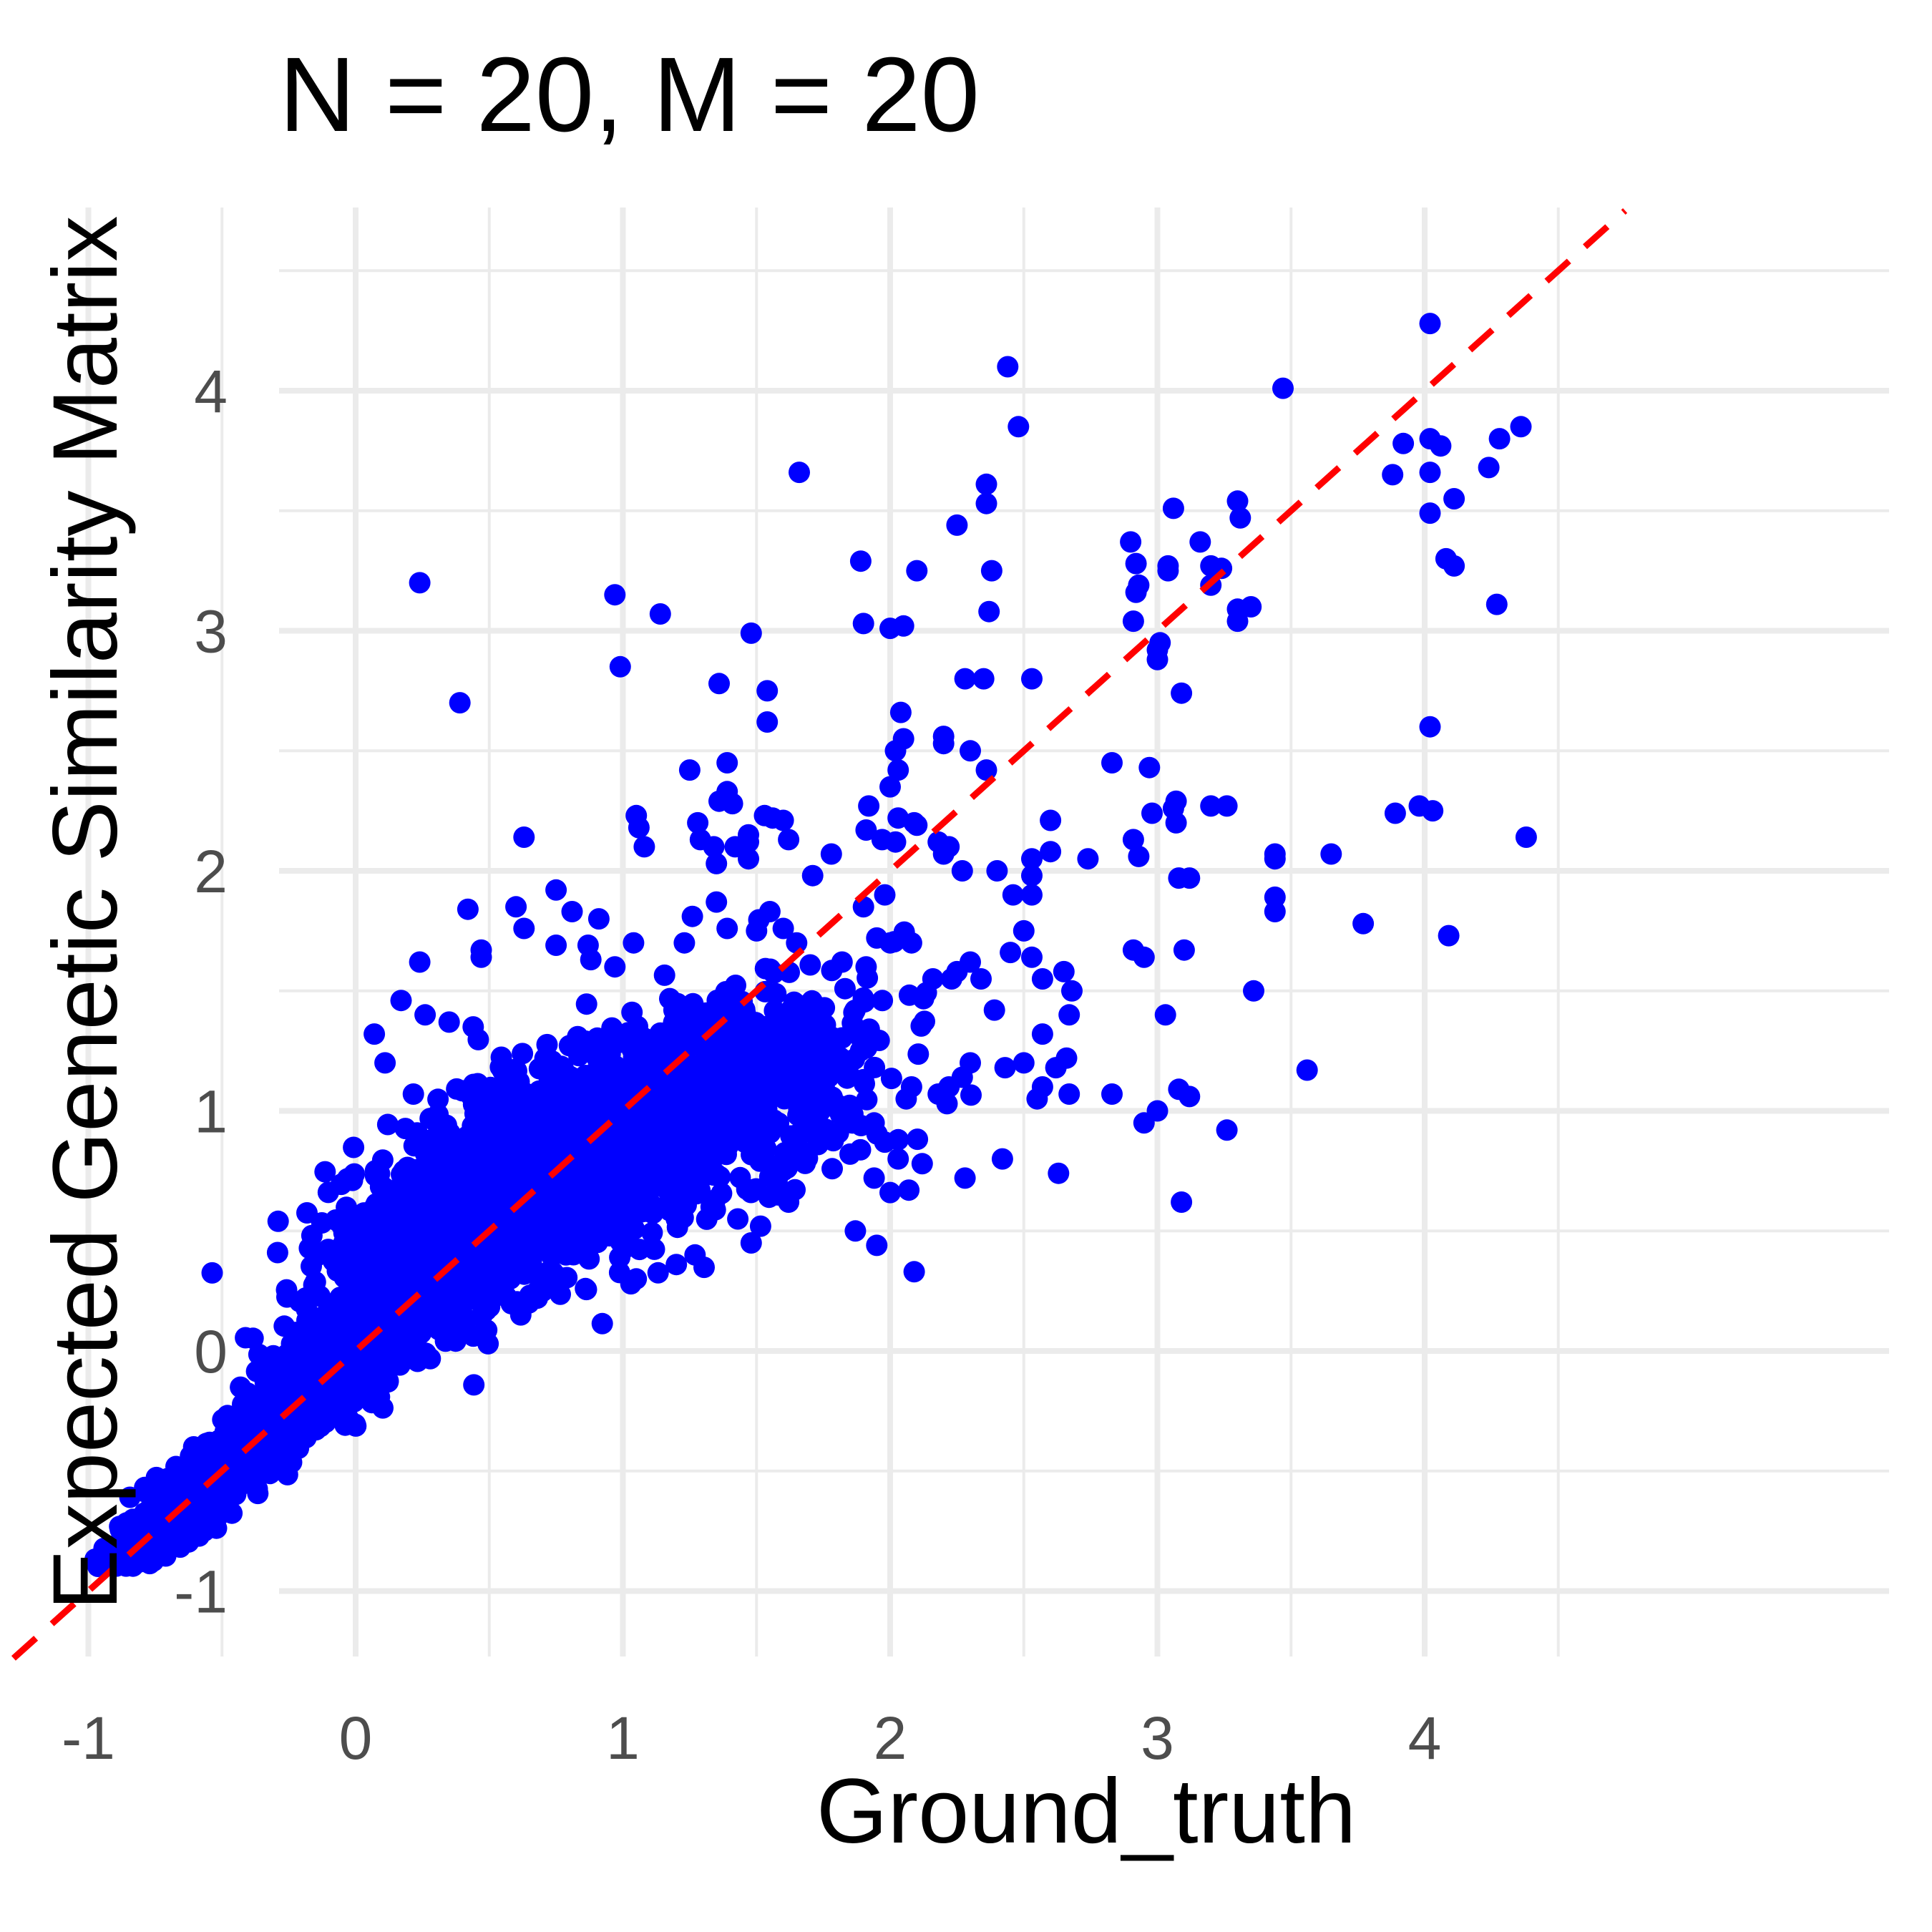  Describe the element at coordinates (211, 871) in the screenshot. I see `y-tick-label: 2` at that location.